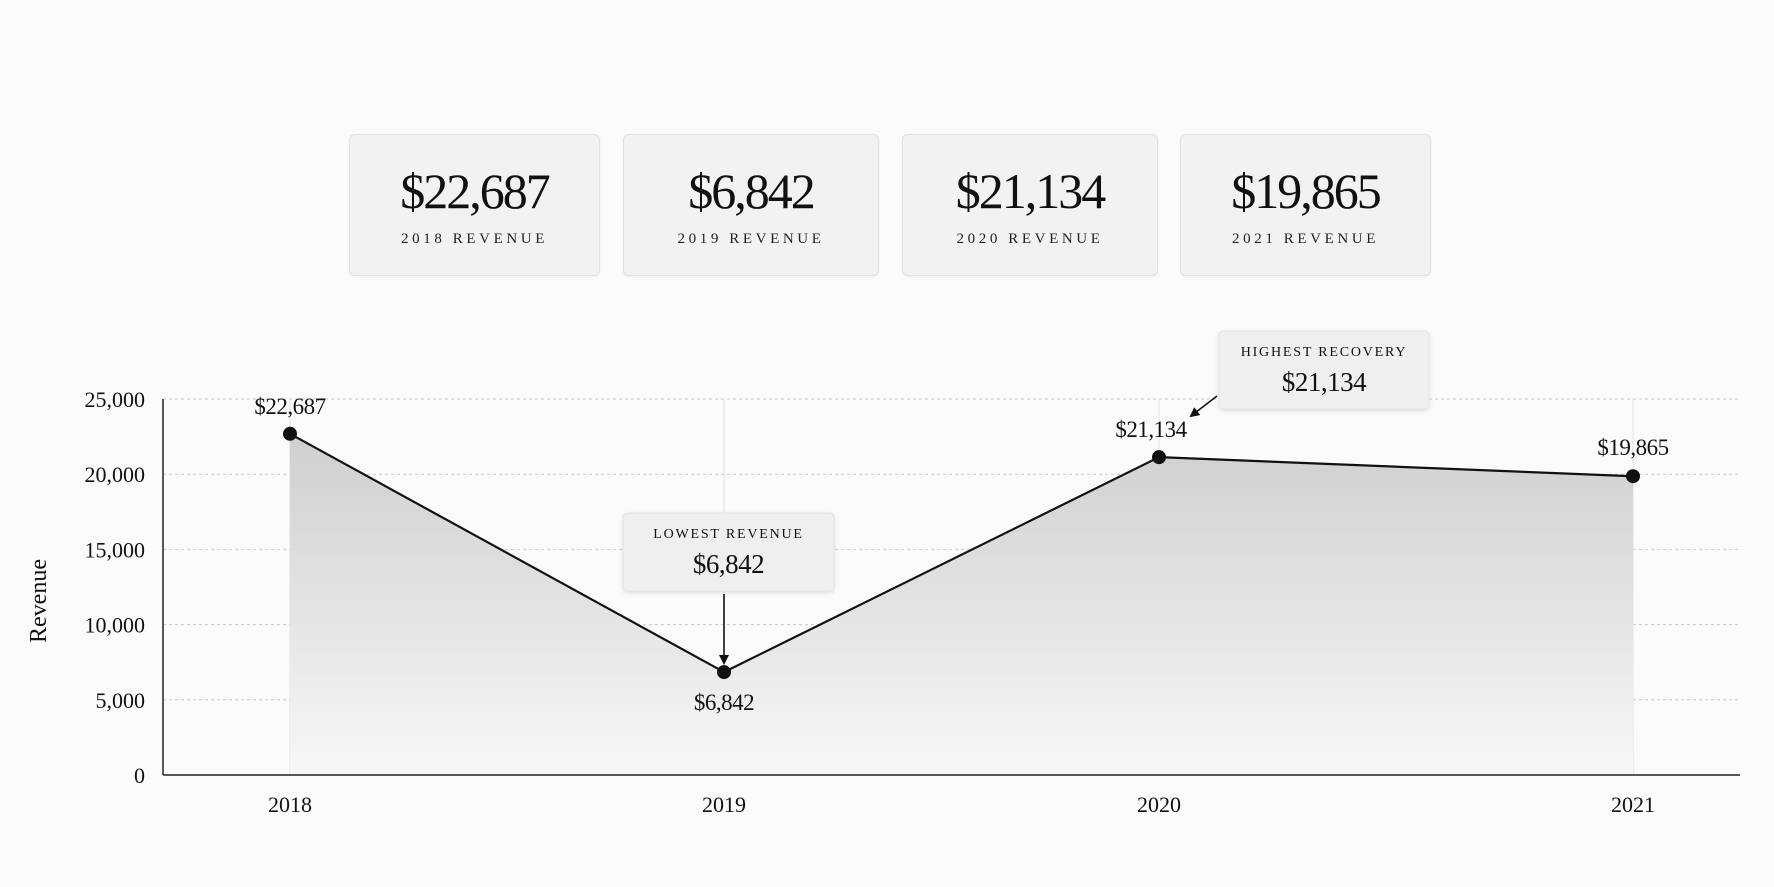 This screenshot has width=1774, height=887. What do you see at coordinates (1151, 429) in the screenshot?
I see `data-label-2020: $21,134` at bounding box center [1151, 429].